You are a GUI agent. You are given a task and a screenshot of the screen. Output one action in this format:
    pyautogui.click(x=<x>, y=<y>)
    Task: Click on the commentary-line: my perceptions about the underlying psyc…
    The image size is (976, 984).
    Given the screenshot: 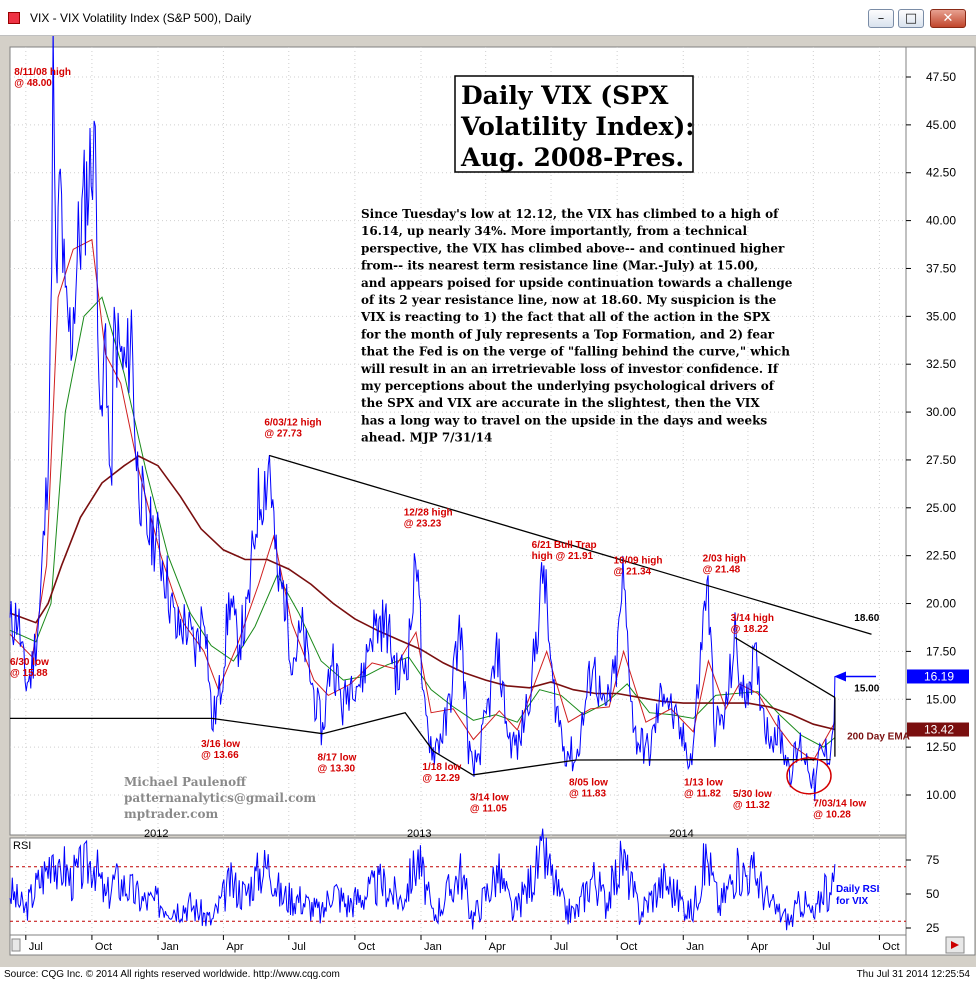 What is the action you would take?
    pyautogui.click(x=568, y=386)
    